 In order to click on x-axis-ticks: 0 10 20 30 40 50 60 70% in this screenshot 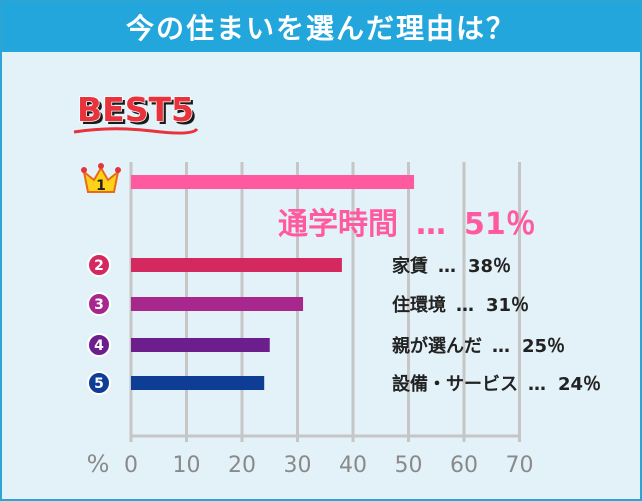, I will do `click(310, 464)`.